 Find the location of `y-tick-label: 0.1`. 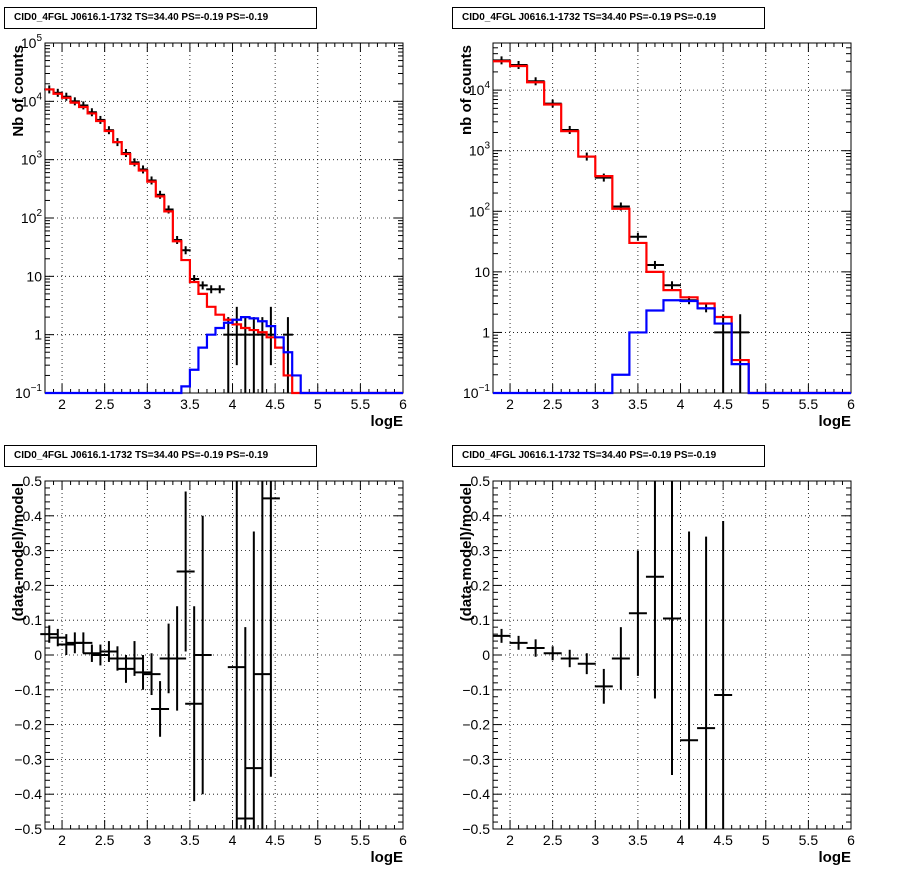

y-tick-label: 0.1 is located at coordinates (481, 620).